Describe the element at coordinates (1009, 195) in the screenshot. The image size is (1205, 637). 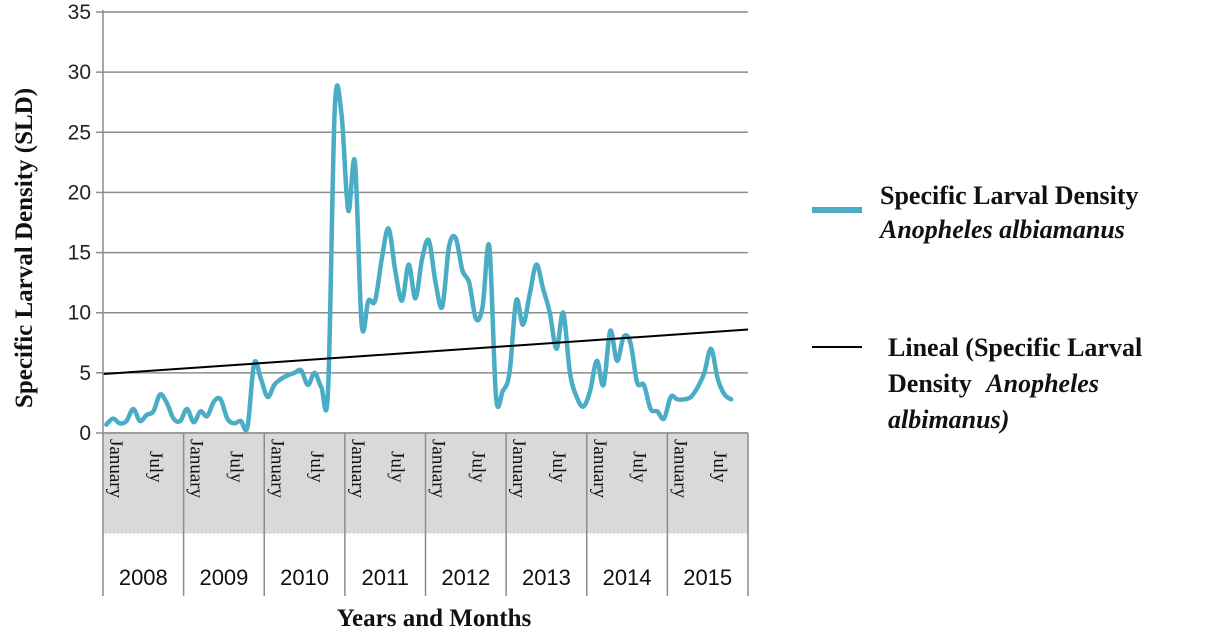
I see `legend-label-larval-density-line1: Specific Larval Density` at that location.